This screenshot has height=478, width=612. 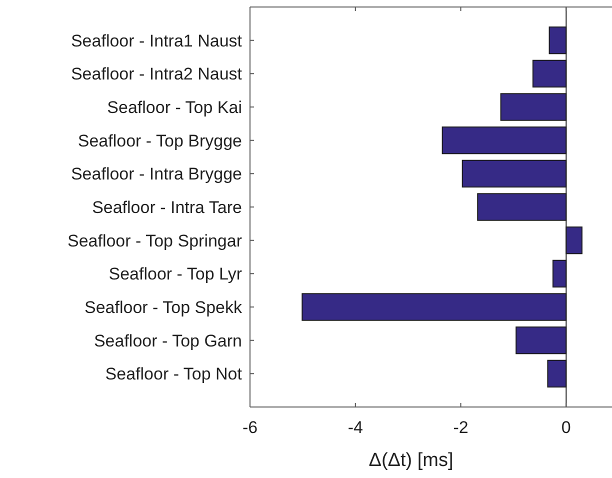 What do you see at coordinates (175, 274) in the screenshot?
I see `y-tick-label: Seafloor - Top Lyr` at bounding box center [175, 274].